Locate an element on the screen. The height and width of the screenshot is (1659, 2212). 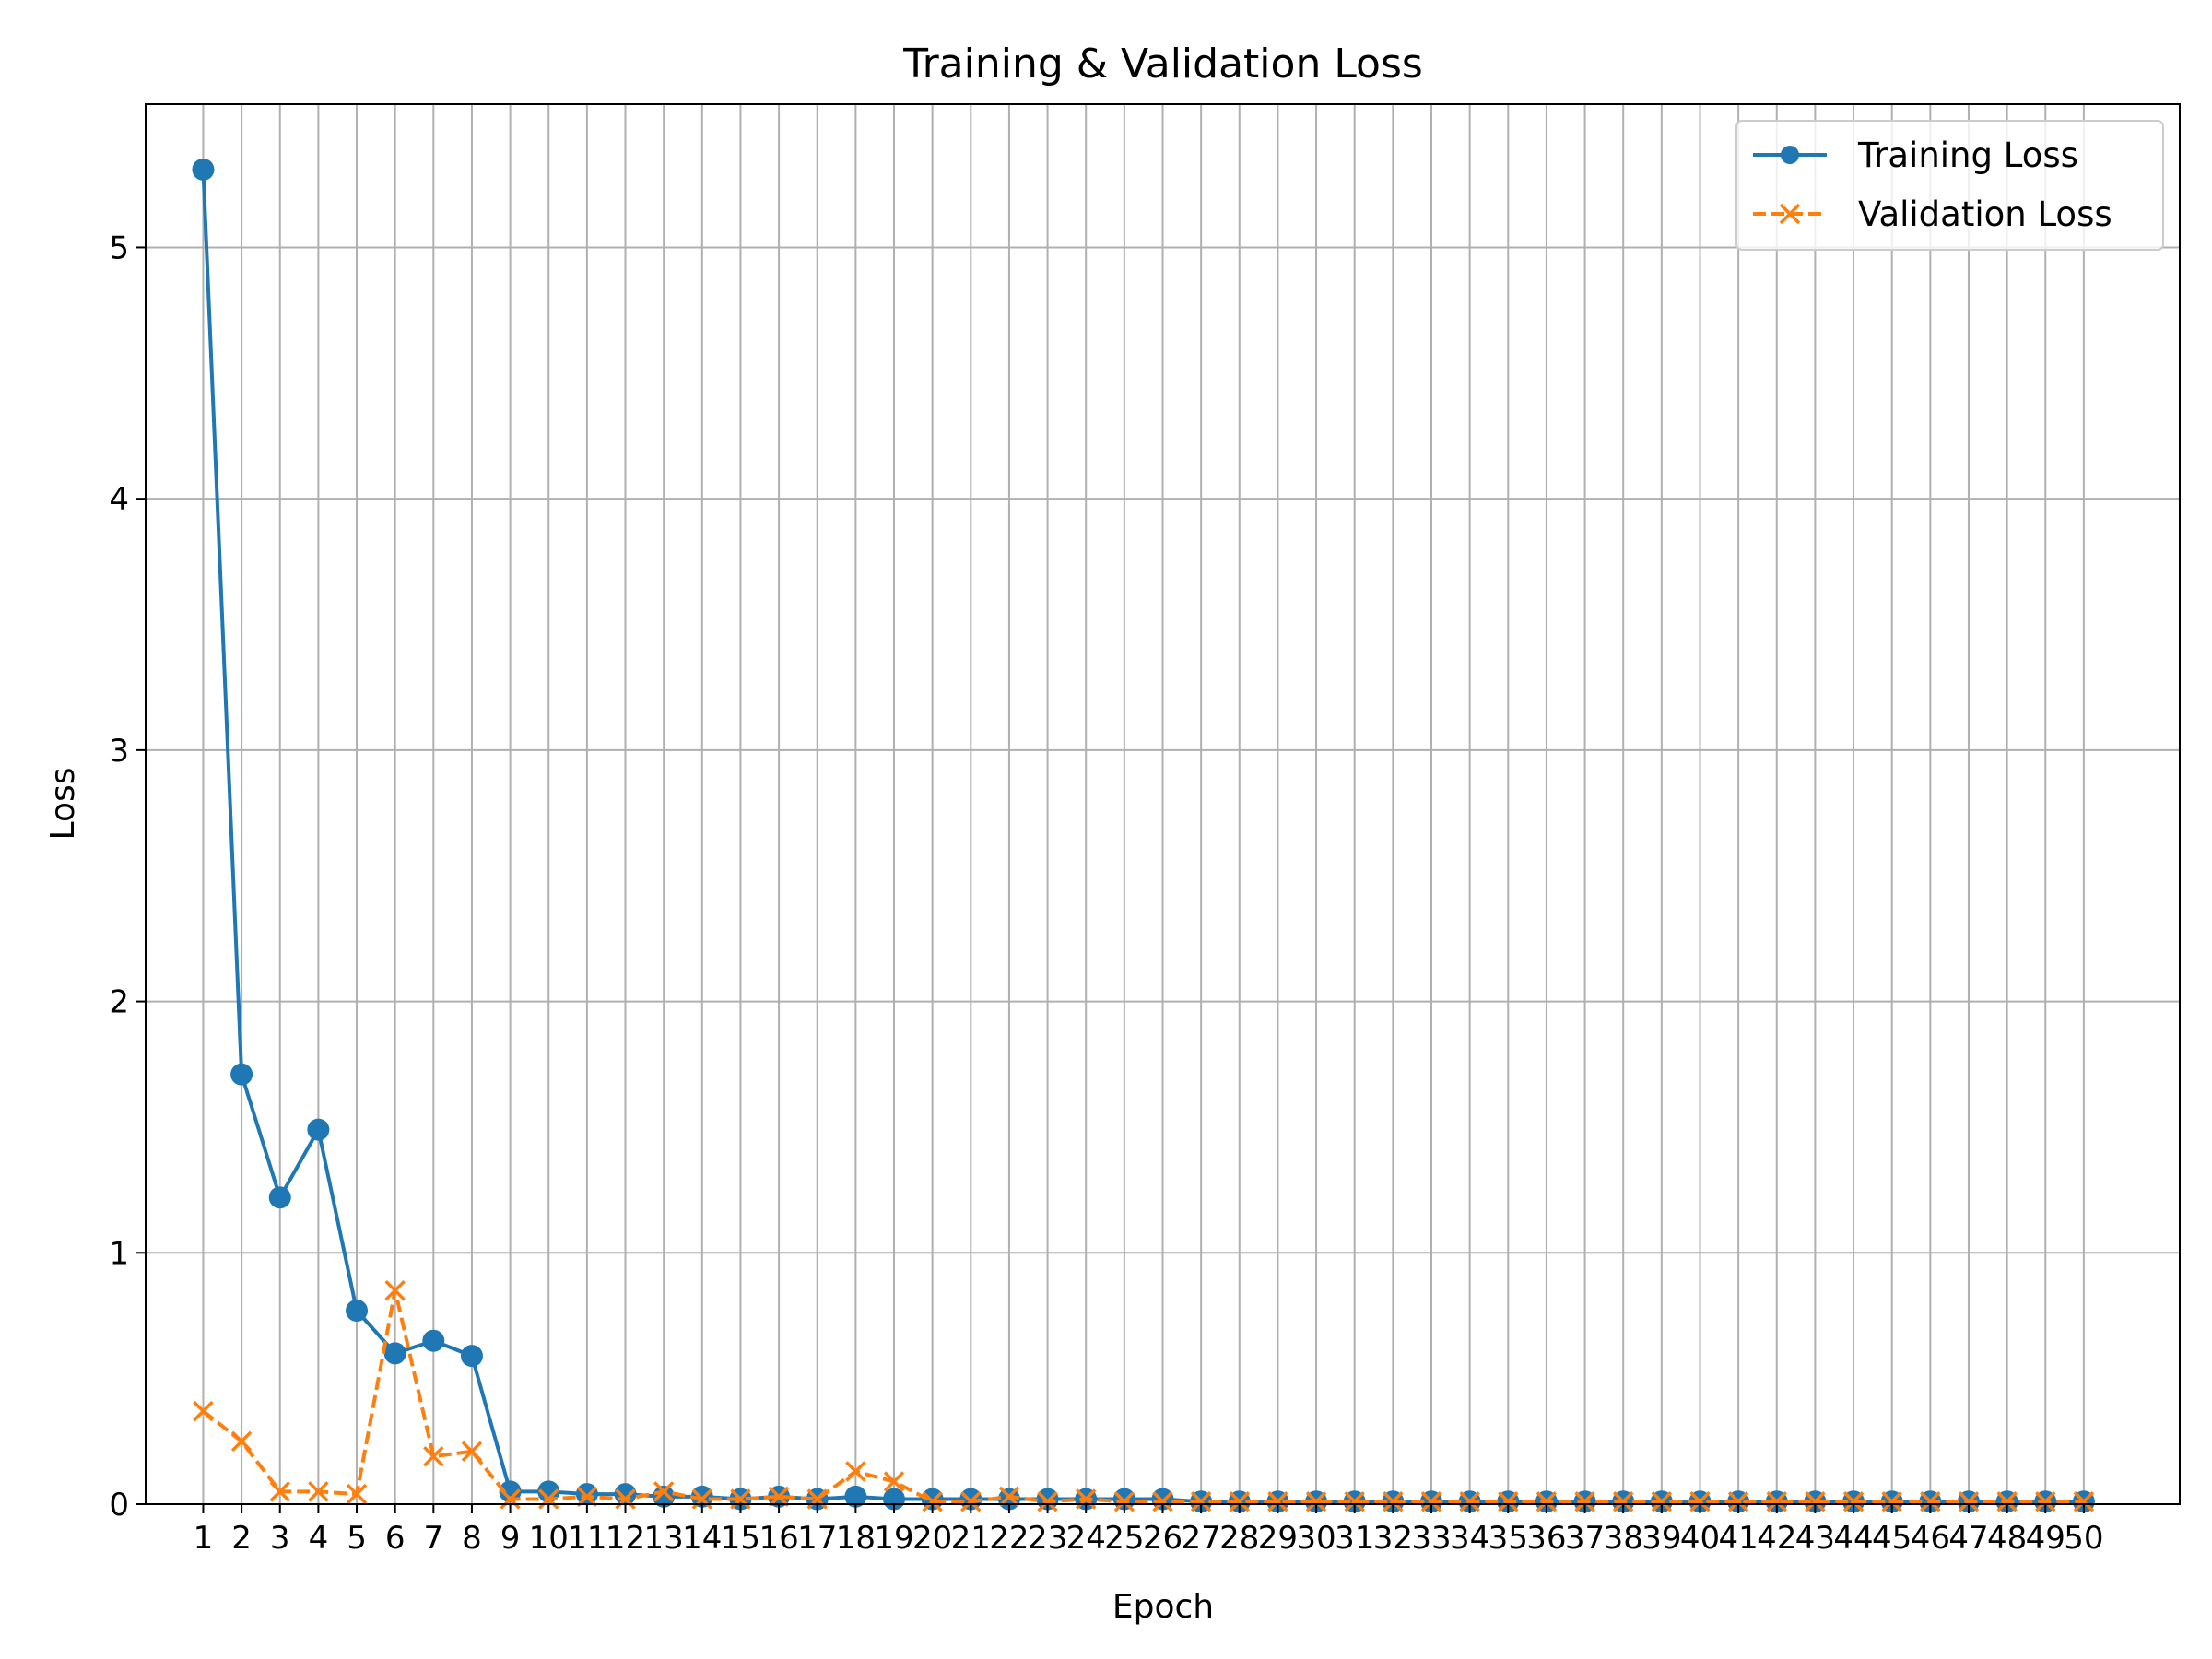
y-tick-label: 5 is located at coordinates (119, 247).